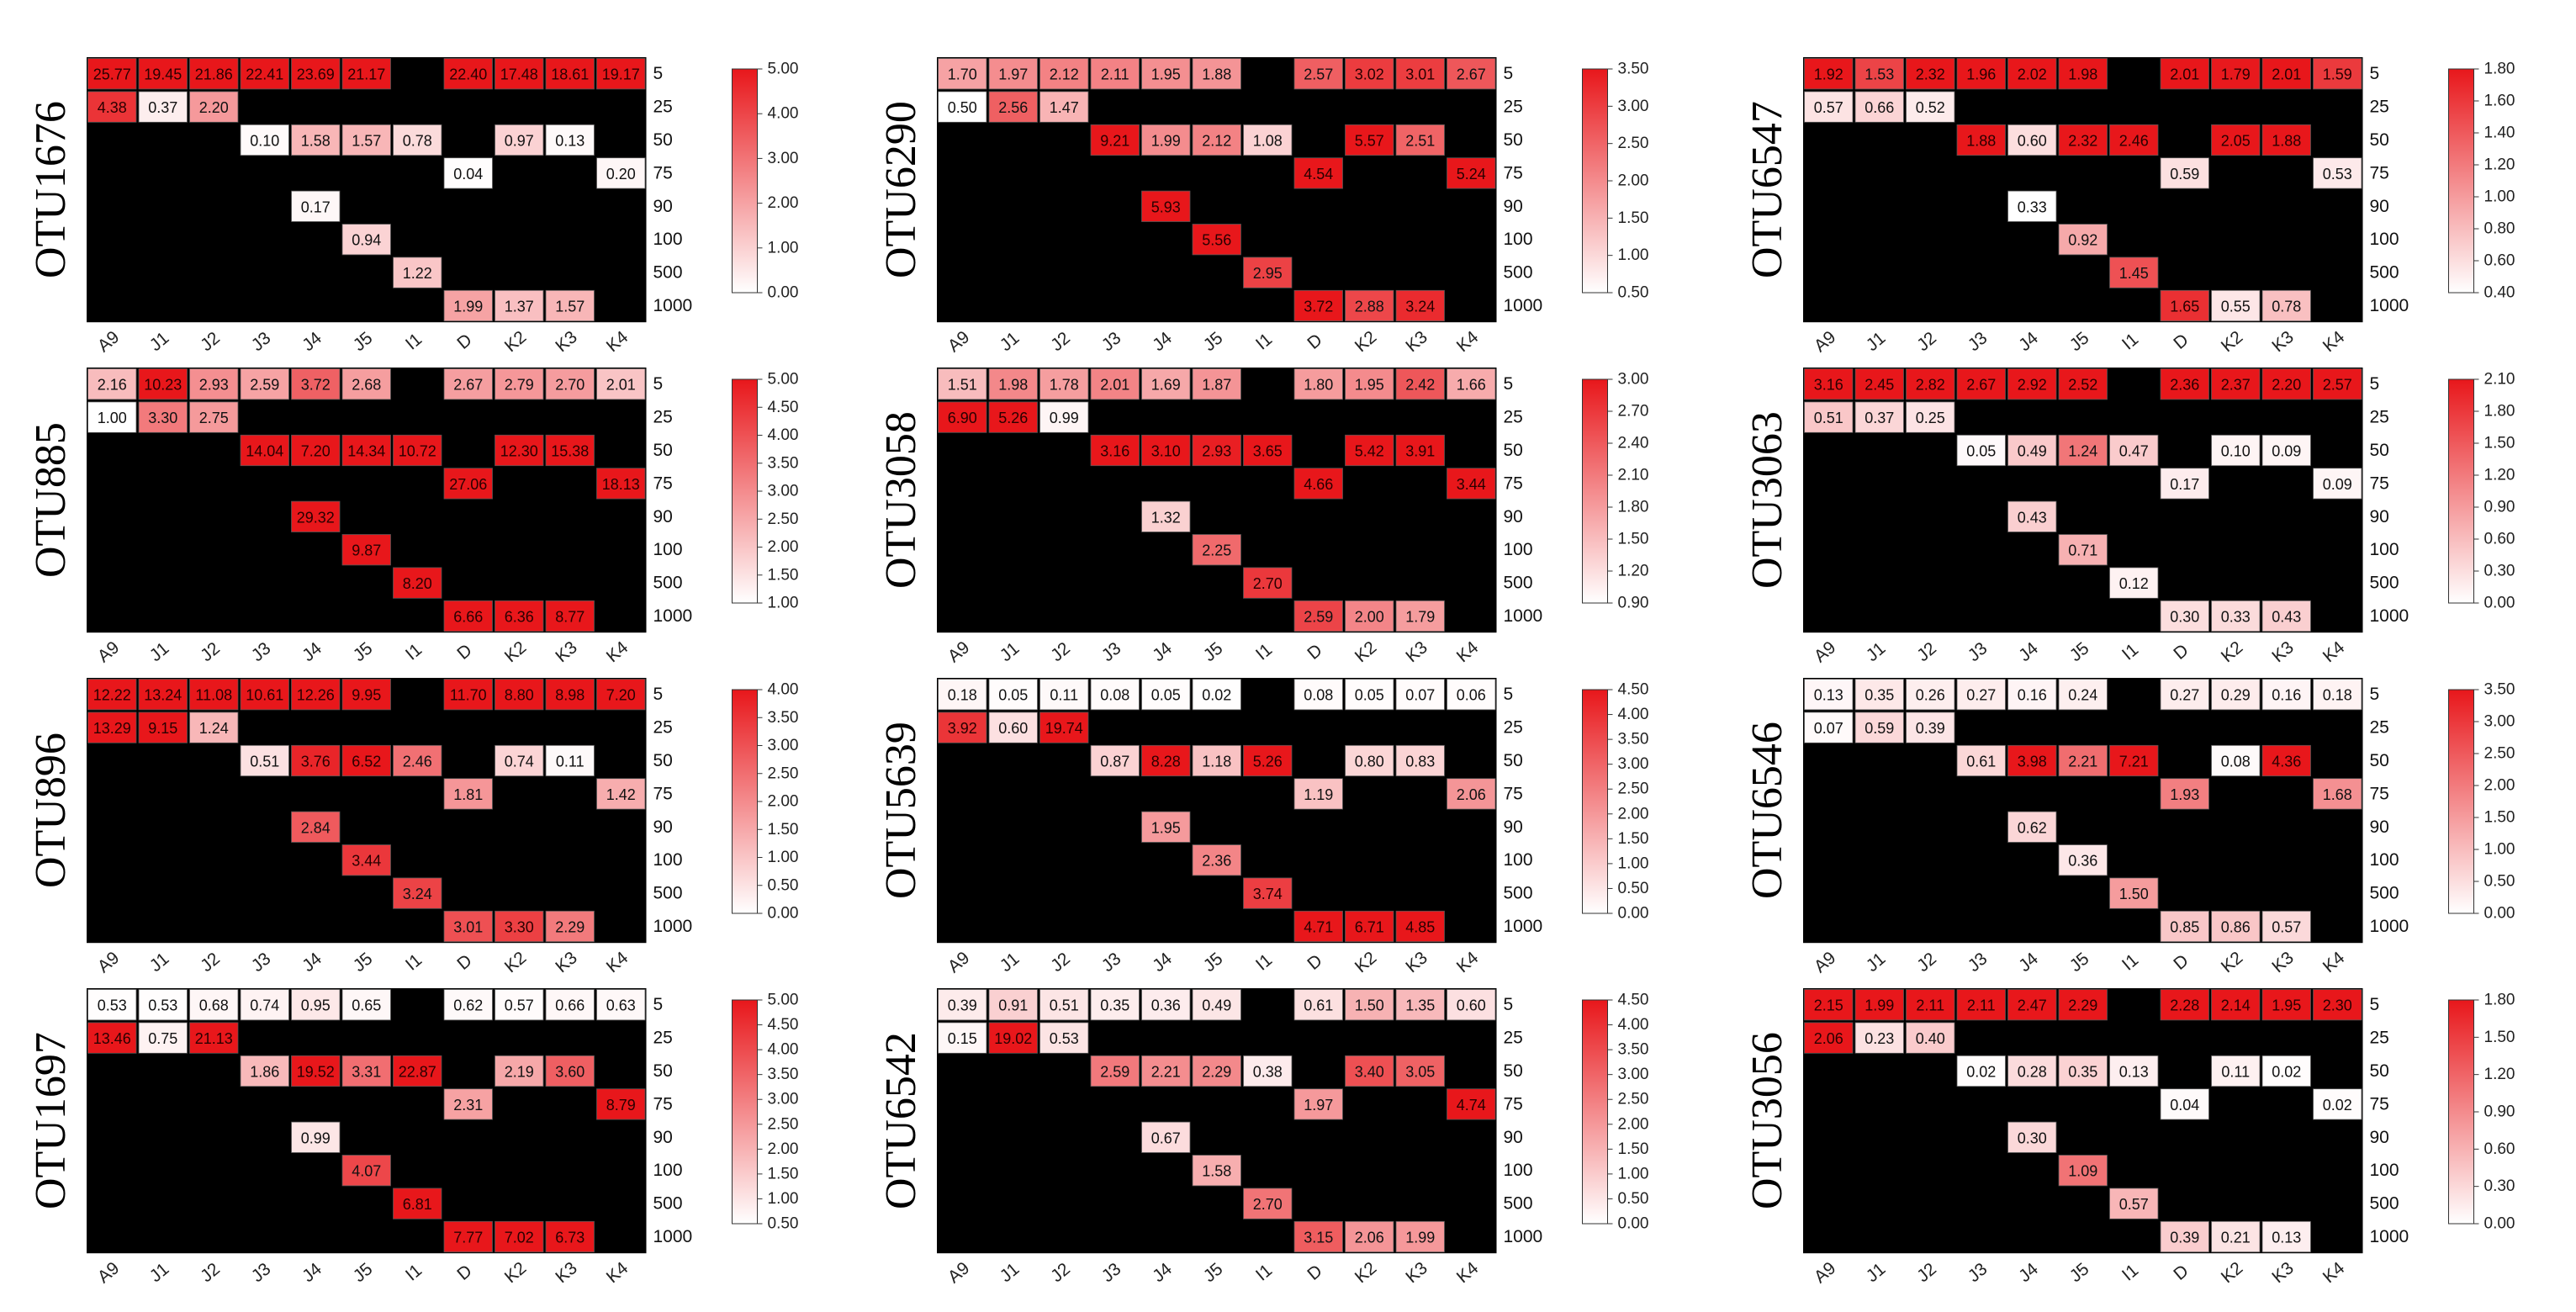 This screenshot has width=2576, height=1312. I want to click on x-tick-label: D, so click(1314, 1273).